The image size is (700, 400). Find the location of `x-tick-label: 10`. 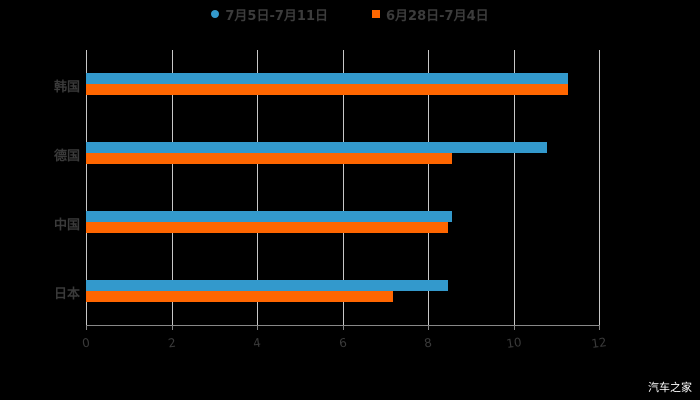

x-tick-label: 10 is located at coordinates (513, 343).